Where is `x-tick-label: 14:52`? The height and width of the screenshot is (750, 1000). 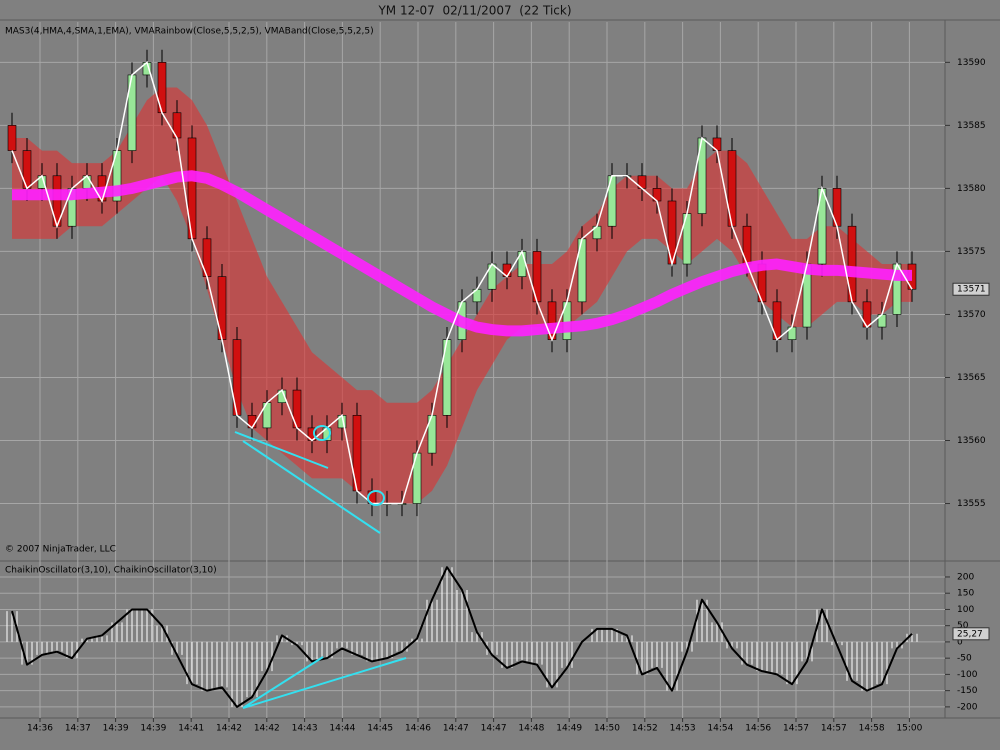 x-tick-label: 14:52 is located at coordinates (645, 729).